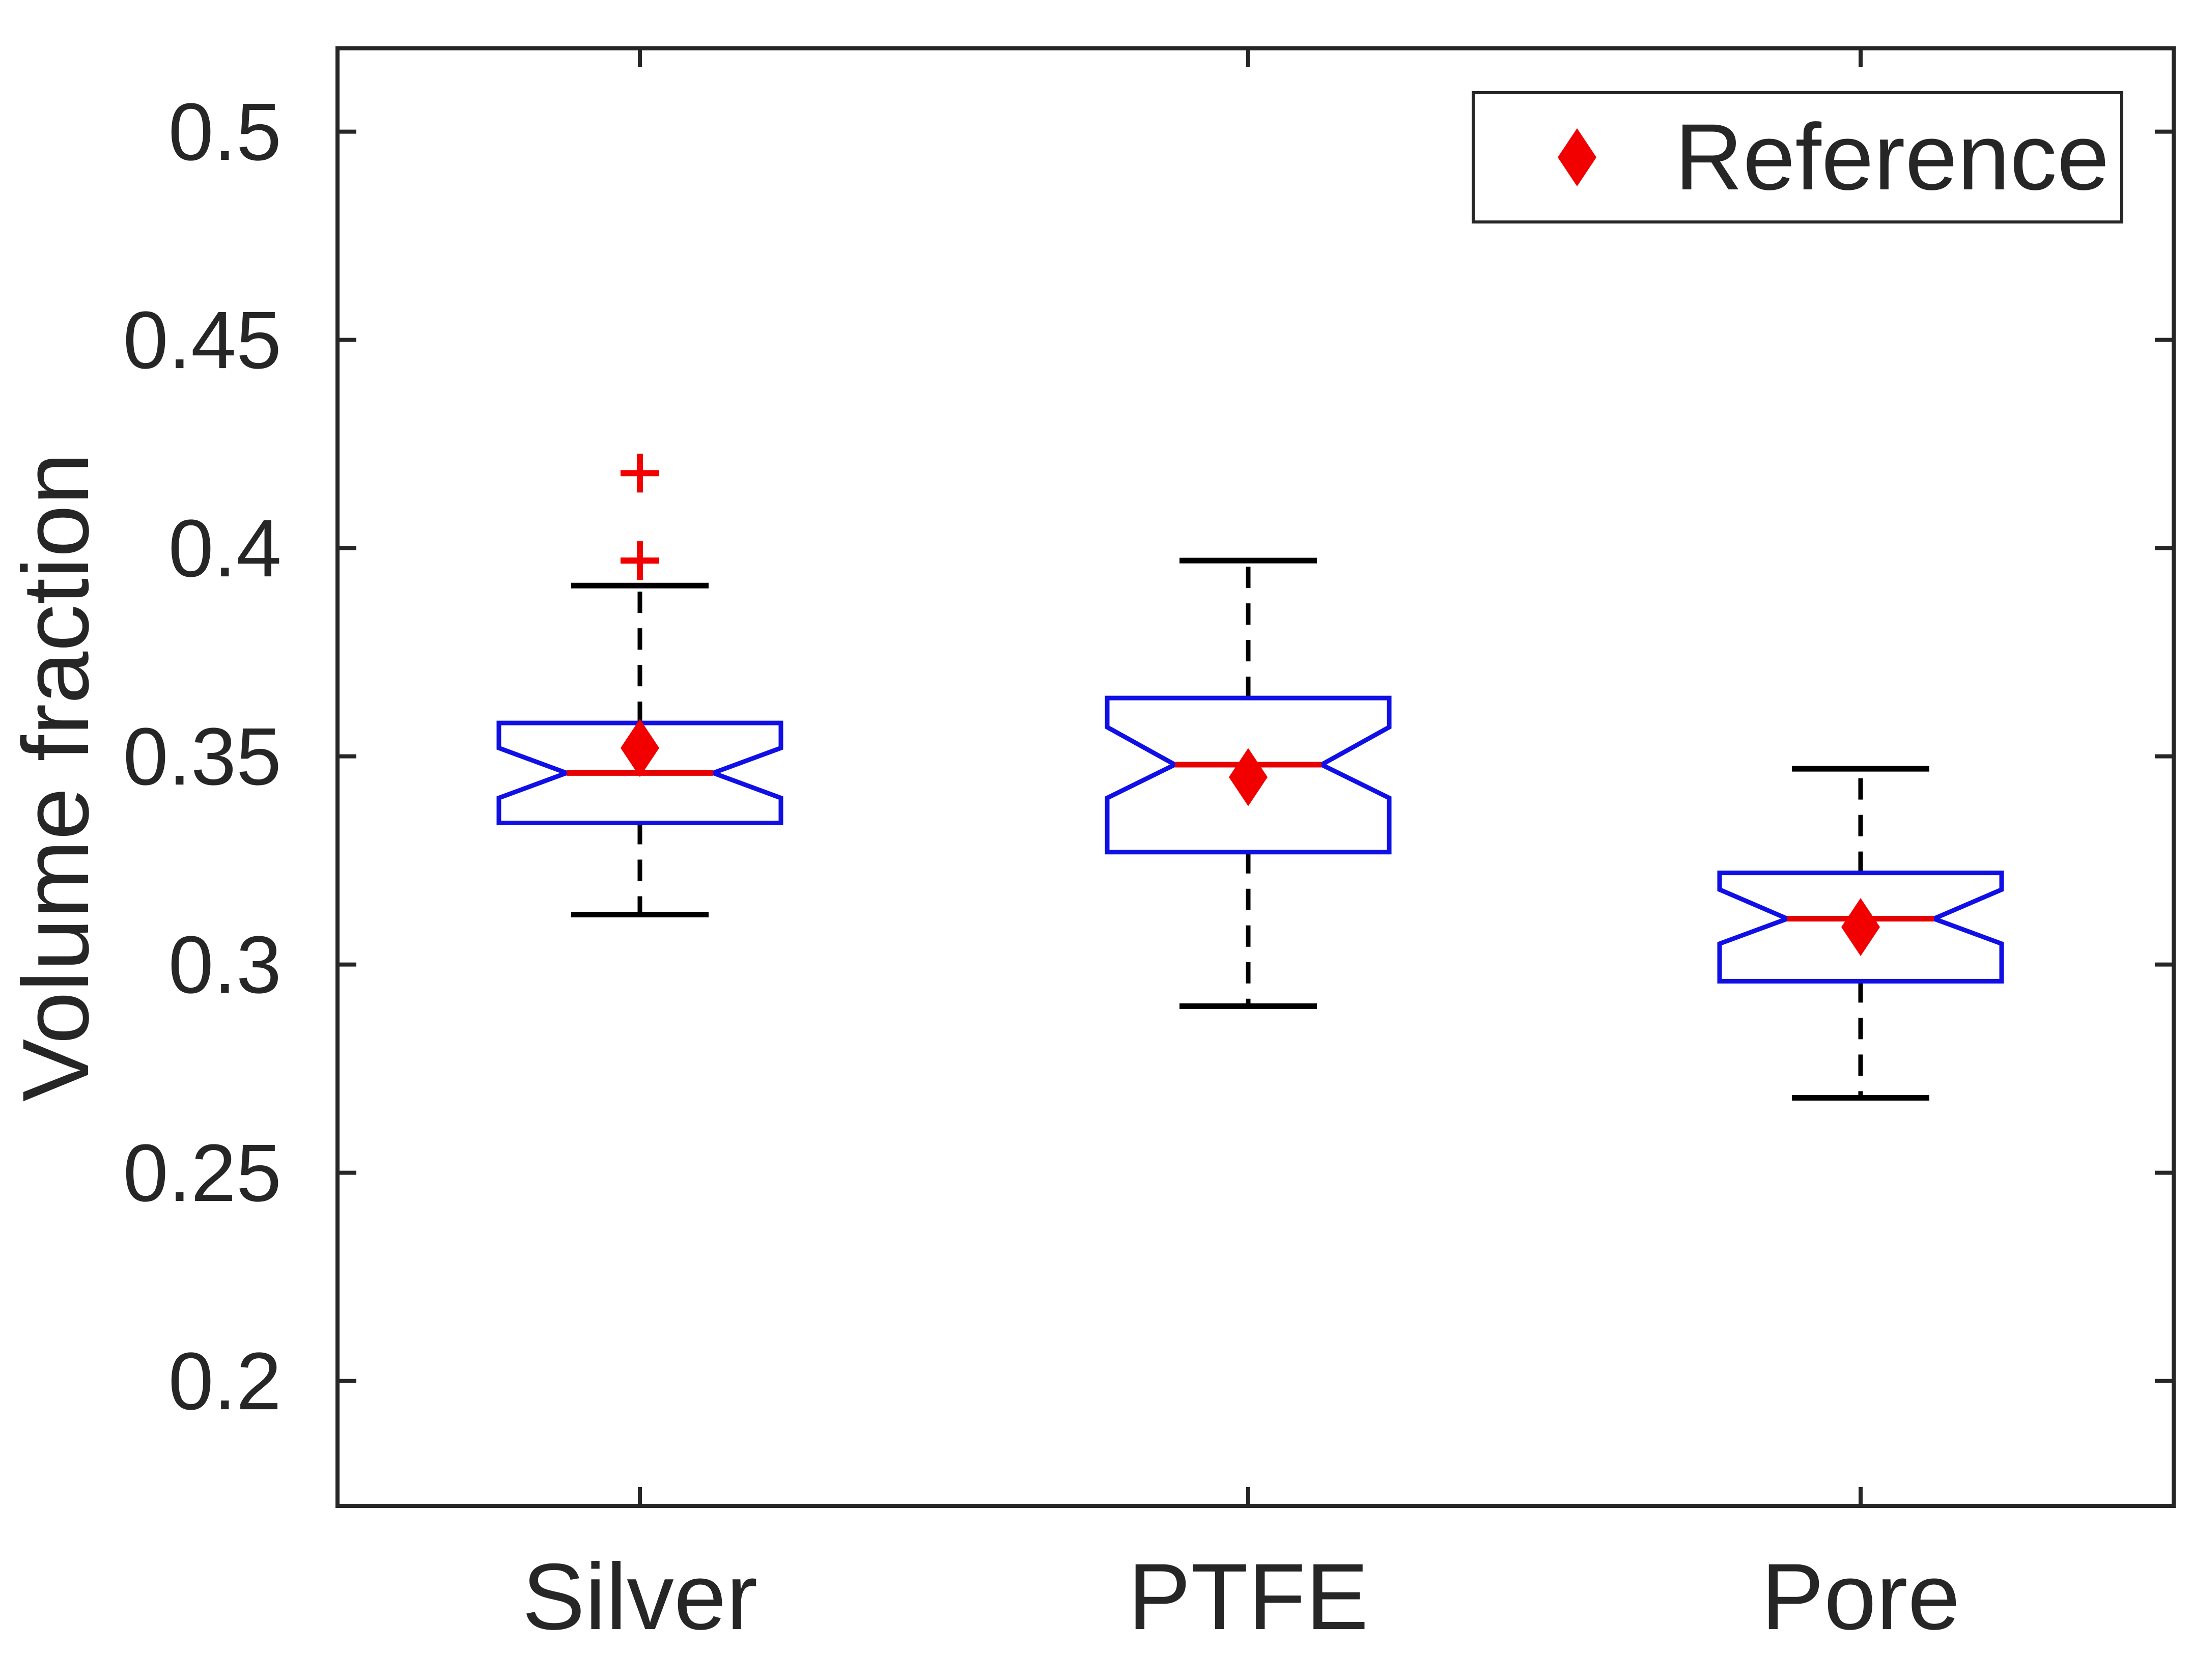  Describe the element at coordinates (202, 1172) in the screenshot. I see `y-tick-label: 0.25` at that location.